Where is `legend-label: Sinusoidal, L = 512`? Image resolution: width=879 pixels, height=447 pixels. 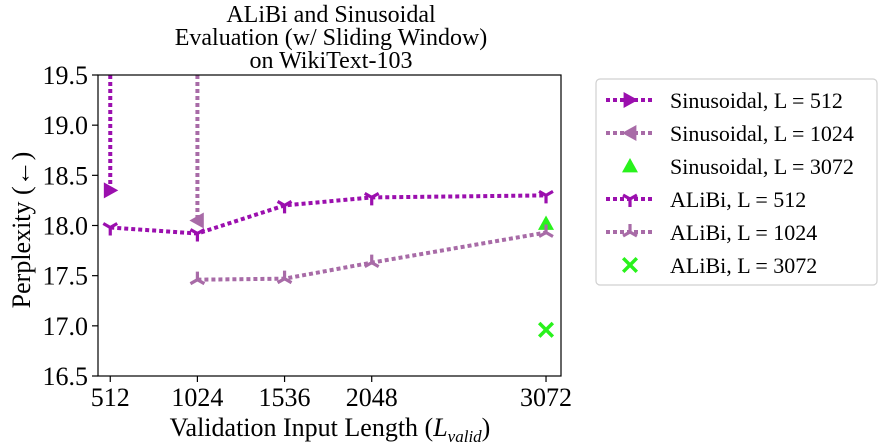 legend-label: Sinusoidal, L = 512 is located at coordinates (756, 100).